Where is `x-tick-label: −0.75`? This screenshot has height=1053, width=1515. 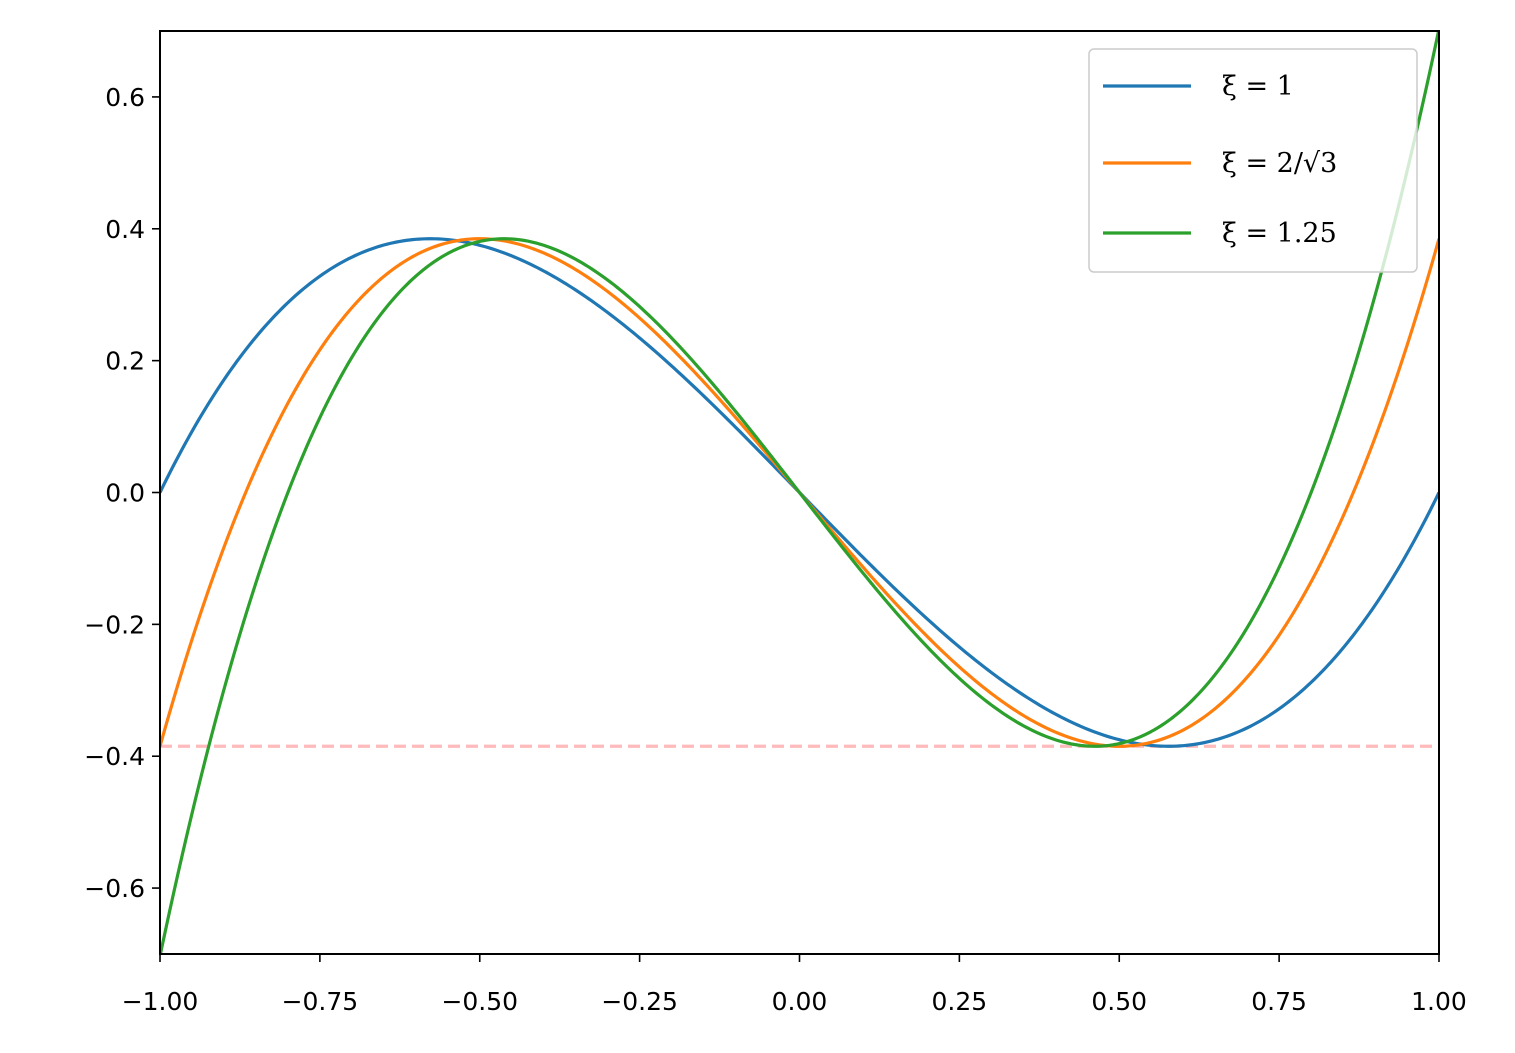 x-tick-label: −0.75 is located at coordinates (320, 1001).